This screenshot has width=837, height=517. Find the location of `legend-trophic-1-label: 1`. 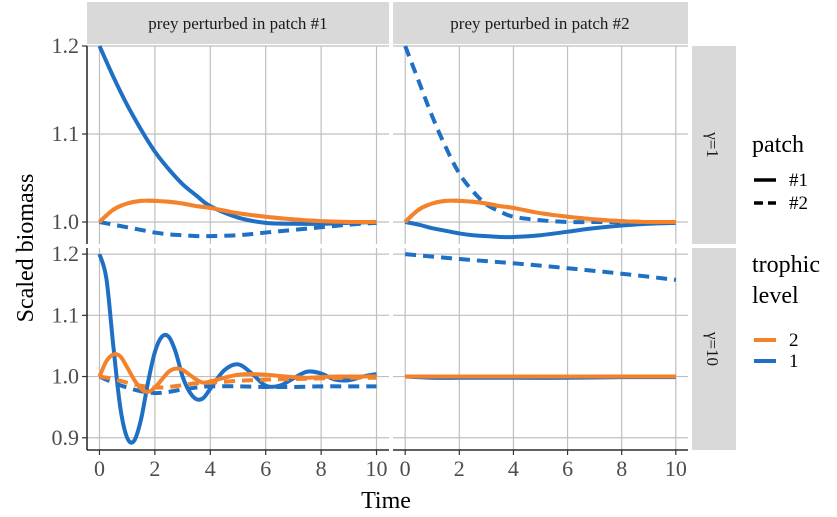

legend-trophic-1-label: 1 is located at coordinates (794, 361).